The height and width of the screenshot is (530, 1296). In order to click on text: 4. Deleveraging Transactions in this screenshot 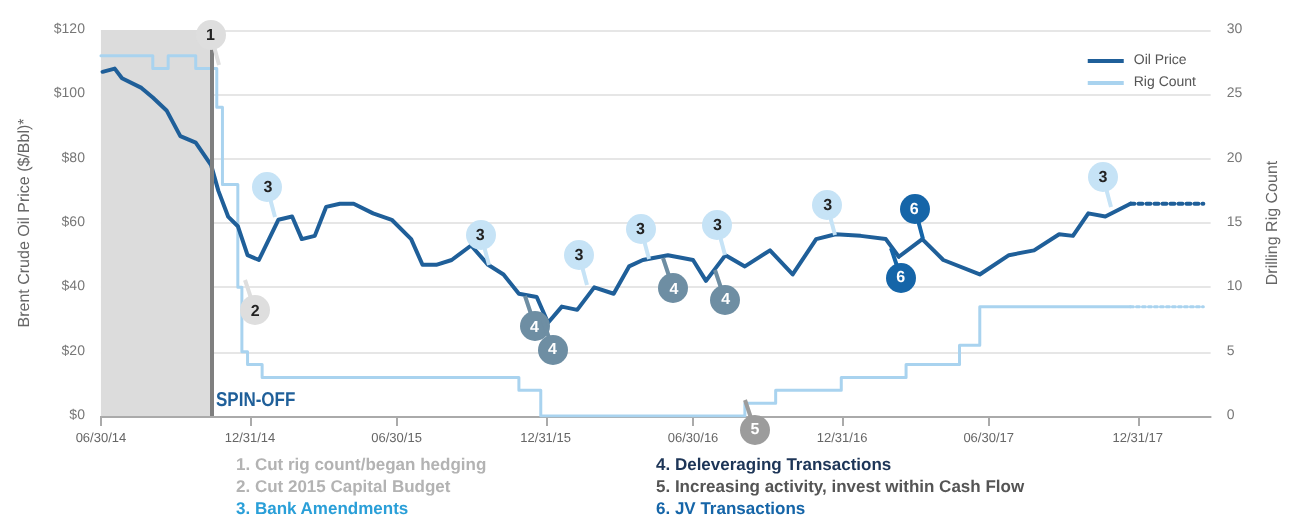, I will do `click(774, 464)`.